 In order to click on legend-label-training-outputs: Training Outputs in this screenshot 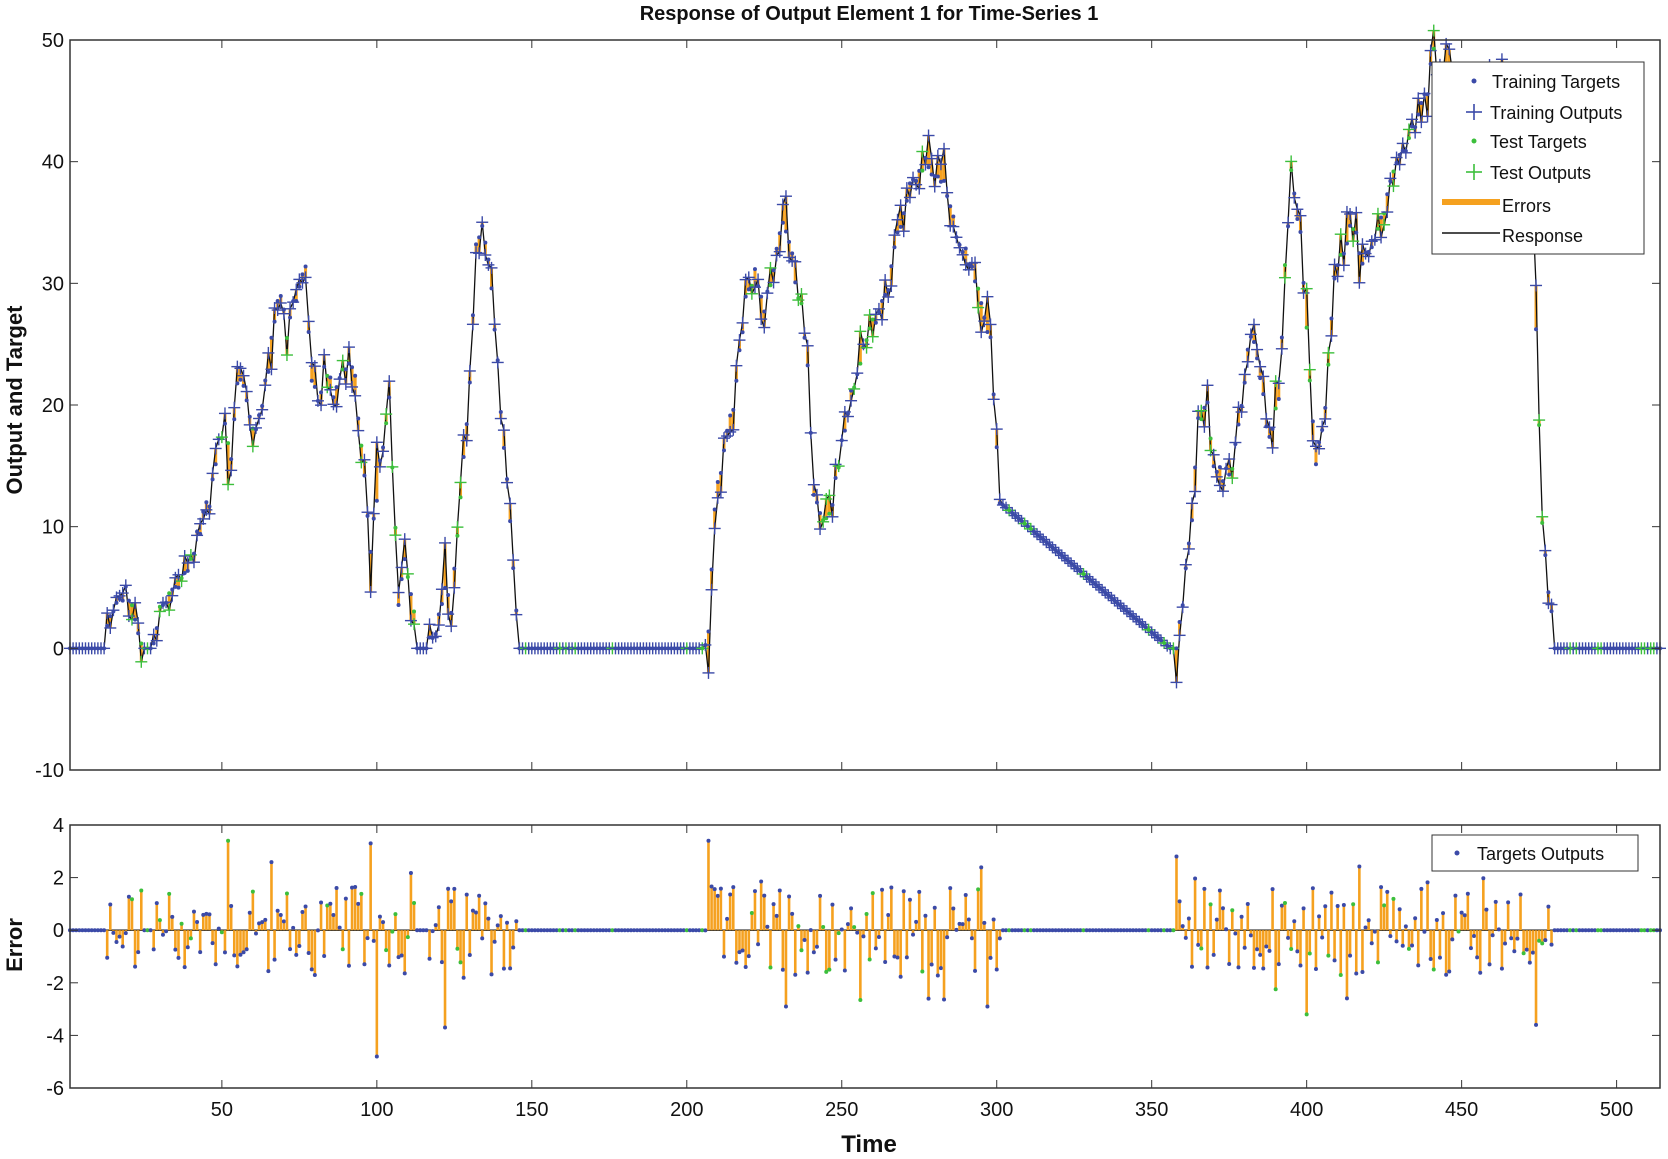, I will do `click(1556, 113)`.